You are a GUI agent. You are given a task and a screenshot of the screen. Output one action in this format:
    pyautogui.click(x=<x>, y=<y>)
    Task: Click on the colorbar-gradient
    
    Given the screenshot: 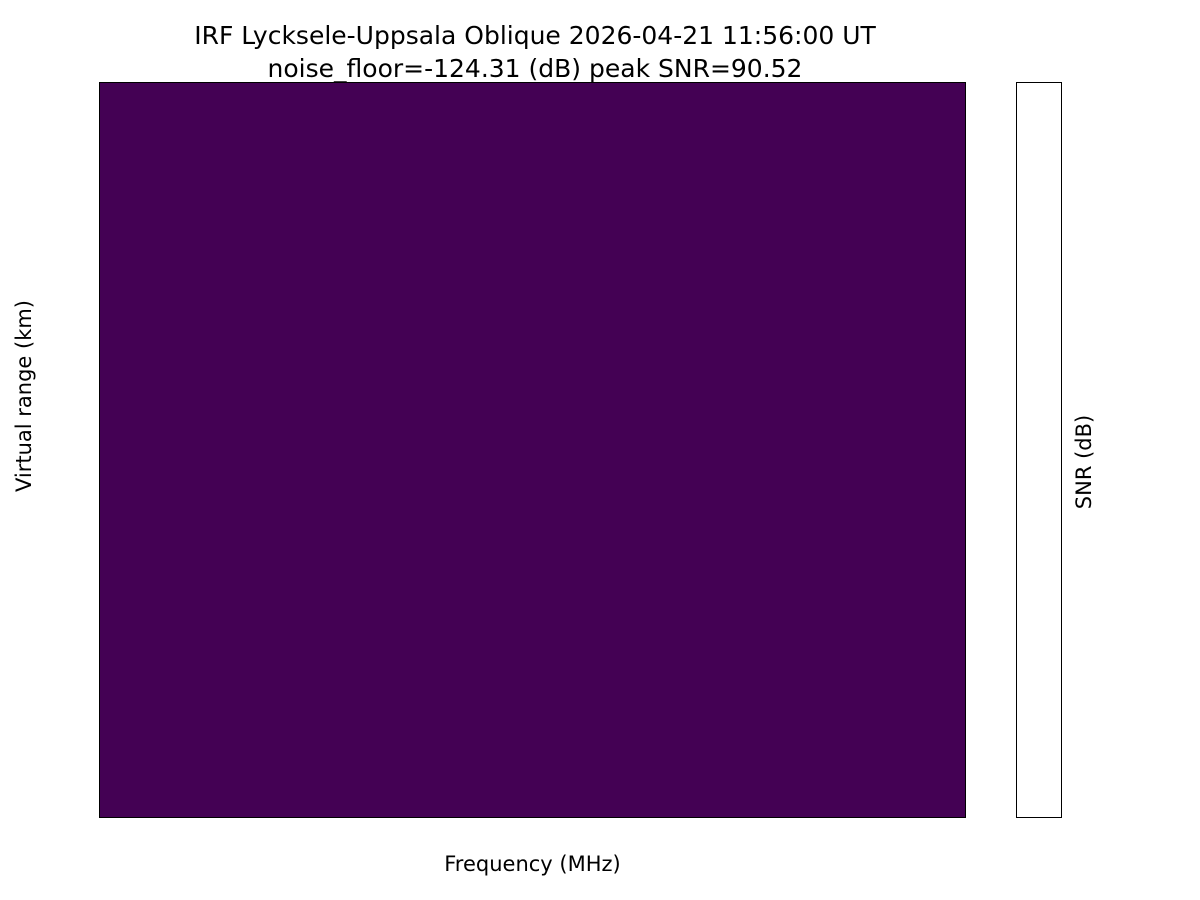 What is the action you would take?
    pyautogui.click(x=1039, y=450)
    